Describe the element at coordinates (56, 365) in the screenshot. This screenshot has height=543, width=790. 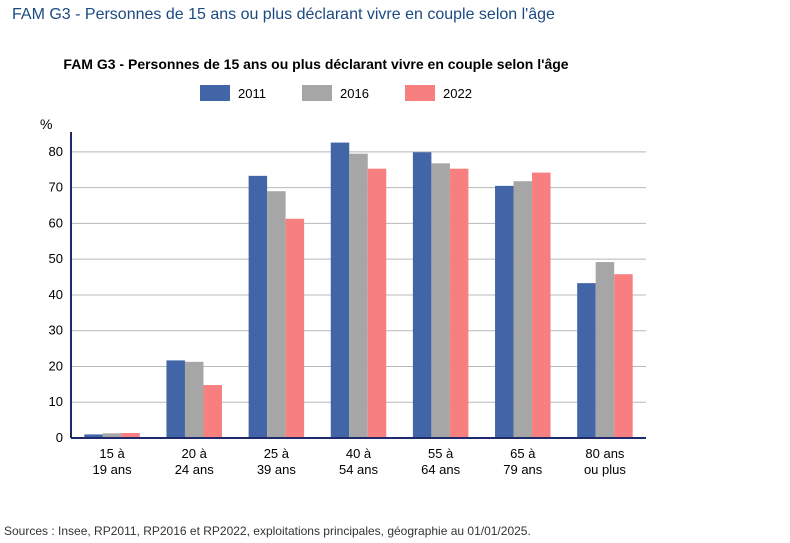
I see `y-tick-label-20: 20` at that location.